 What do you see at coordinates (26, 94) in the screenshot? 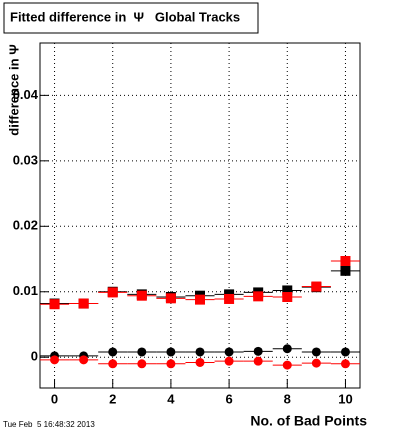
I see `y-tick-label: 0.04` at bounding box center [26, 94].